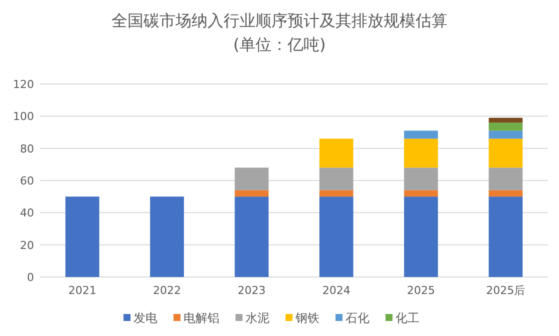 The width and height of the screenshot is (559, 336). I want to click on y-tick-label: 120, so click(23, 84).